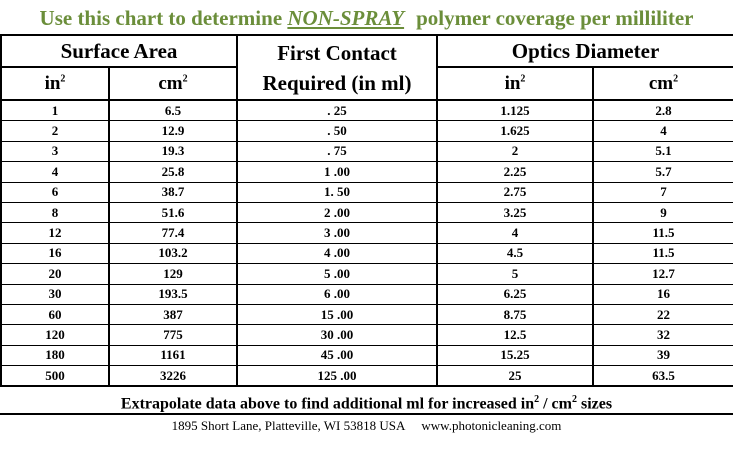 The height and width of the screenshot is (452, 733). I want to click on data-row: 60 387 15 .00 8.75 22, so click(366, 314).